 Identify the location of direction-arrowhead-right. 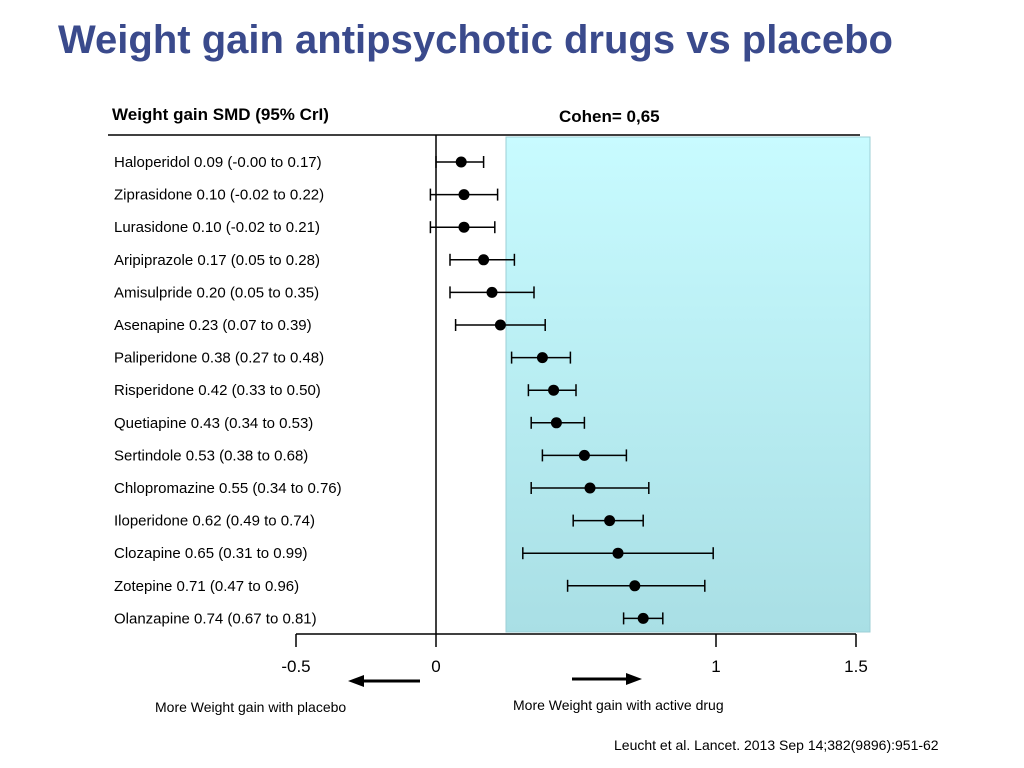
(634, 679).